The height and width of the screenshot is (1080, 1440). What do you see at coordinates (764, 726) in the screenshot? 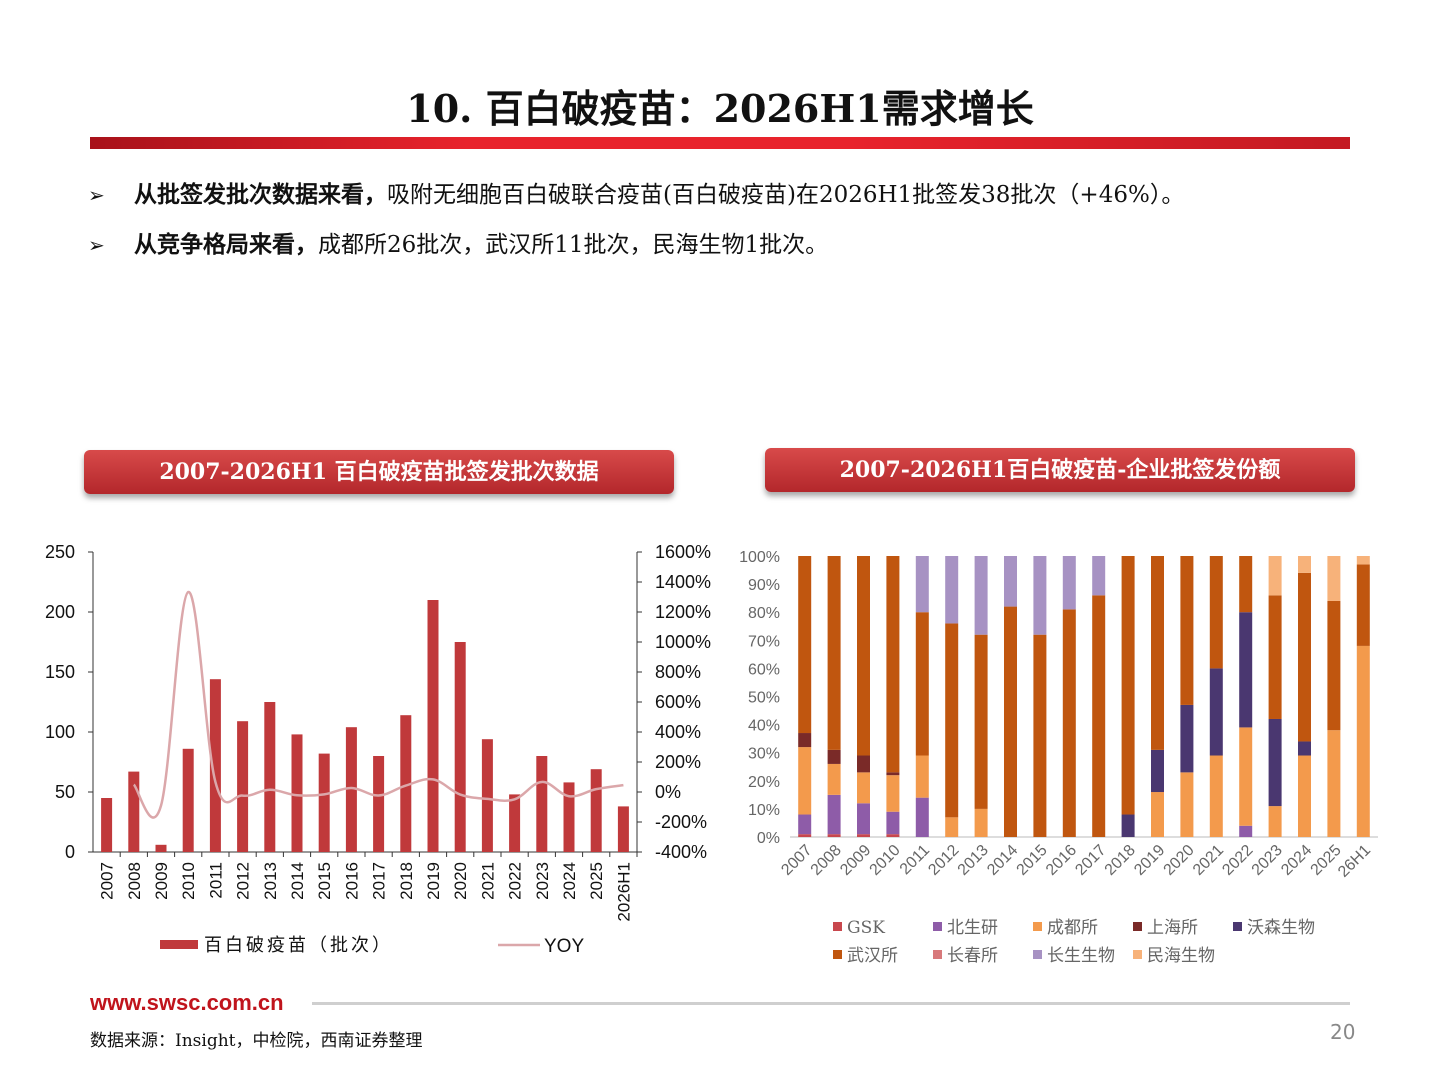
I see `chart2-y-tick-label: 40%` at bounding box center [764, 726].